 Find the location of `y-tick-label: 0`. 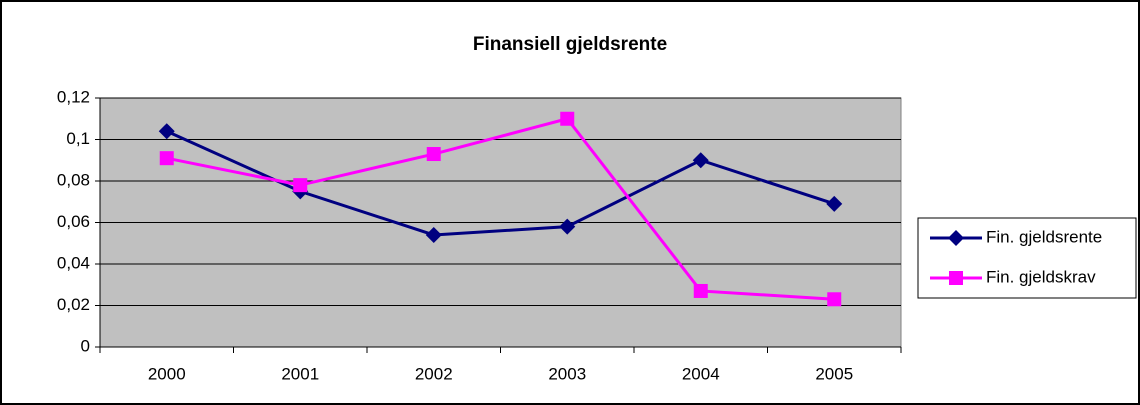

y-tick-label: 0 is located at coordinates (85, 345).